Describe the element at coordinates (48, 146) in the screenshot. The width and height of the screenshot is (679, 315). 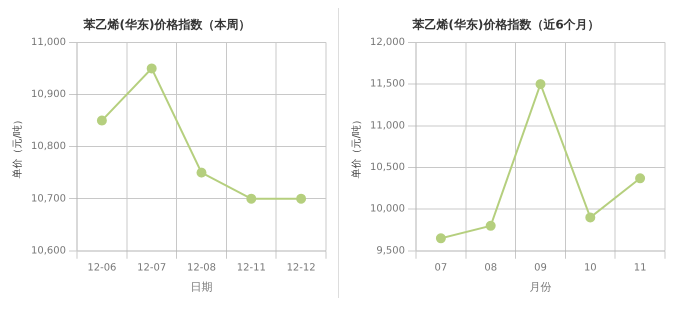
I see `y-tick-label: 10,800` at that location.